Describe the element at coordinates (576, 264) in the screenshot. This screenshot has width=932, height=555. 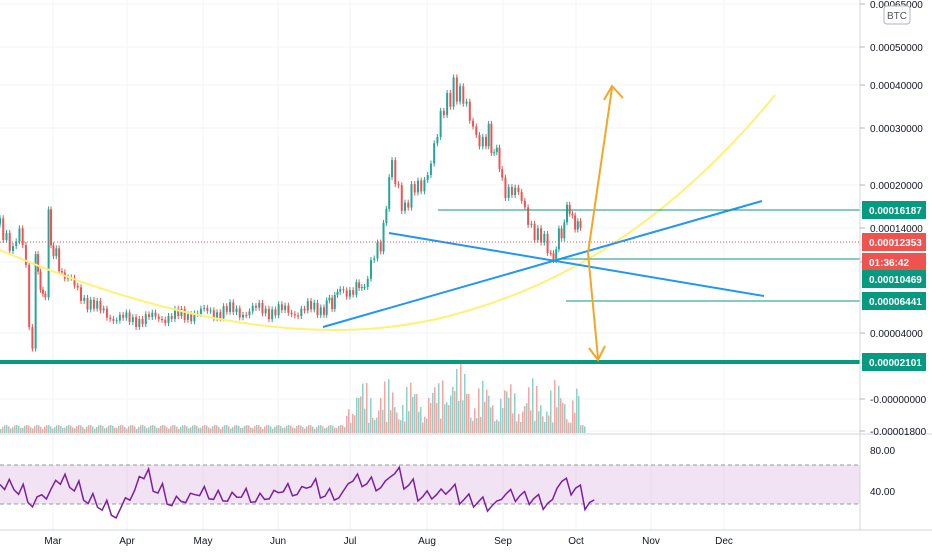
I see `trendline-falling` at that location.